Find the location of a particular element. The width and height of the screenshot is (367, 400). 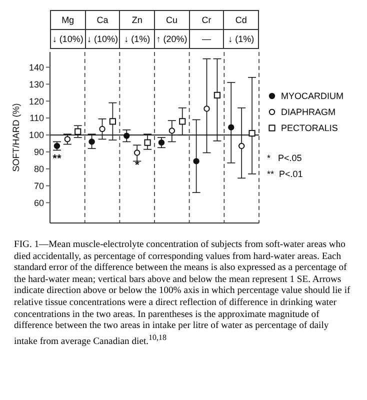

y-tick-label: 90 is located at coordinates (39, 152).